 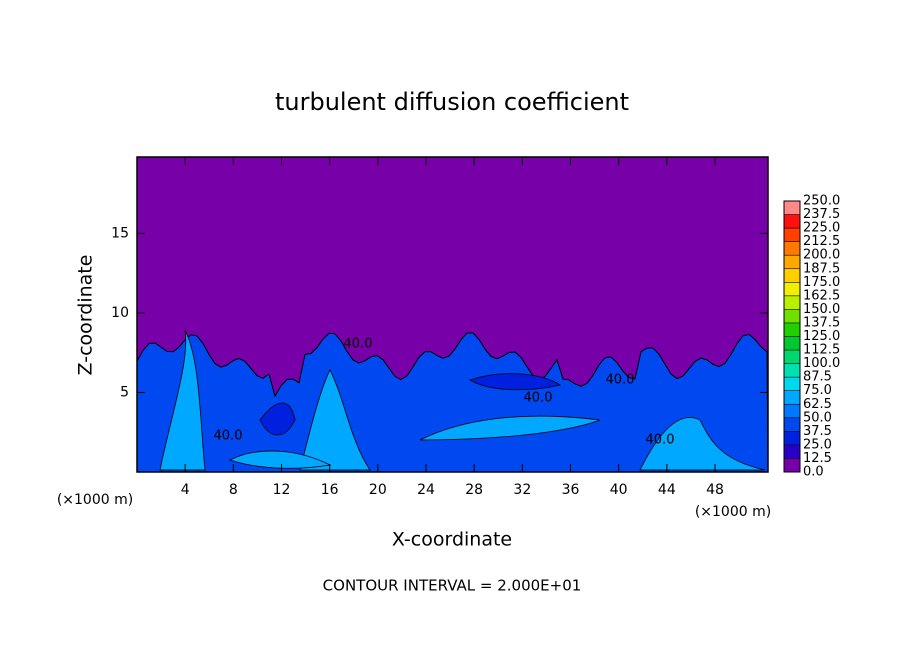 What do you see at coordinates (821, 336) in the screenshot?
I see `colorbar-label: 125.0` at bounding box center [821, 336].